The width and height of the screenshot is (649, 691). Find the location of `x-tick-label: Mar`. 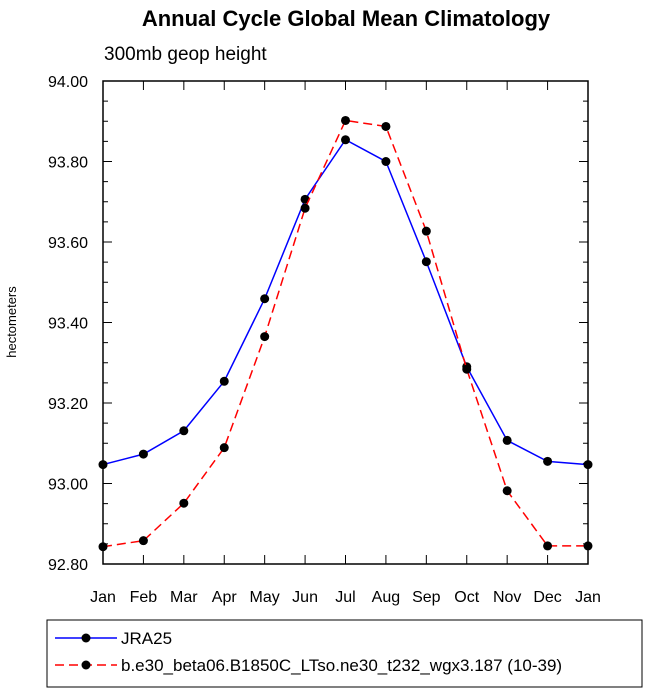

x-tick-label: Mar is located at coordinates (184, 597).